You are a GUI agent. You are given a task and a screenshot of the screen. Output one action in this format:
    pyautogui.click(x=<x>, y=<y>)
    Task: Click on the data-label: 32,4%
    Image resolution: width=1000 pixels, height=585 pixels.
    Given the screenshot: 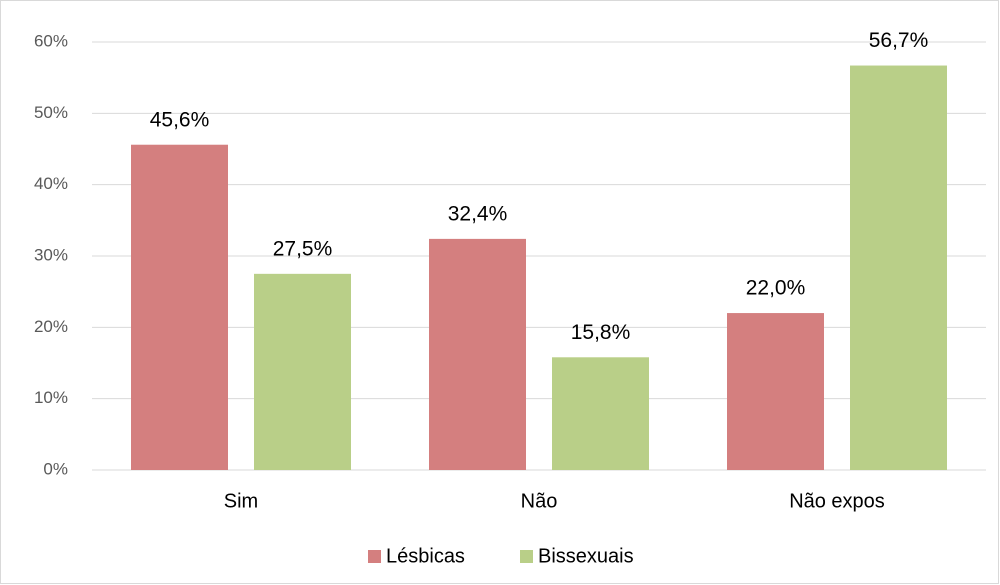 What is the action you would take?
    pyautogui.click(x=478, y=213)
    